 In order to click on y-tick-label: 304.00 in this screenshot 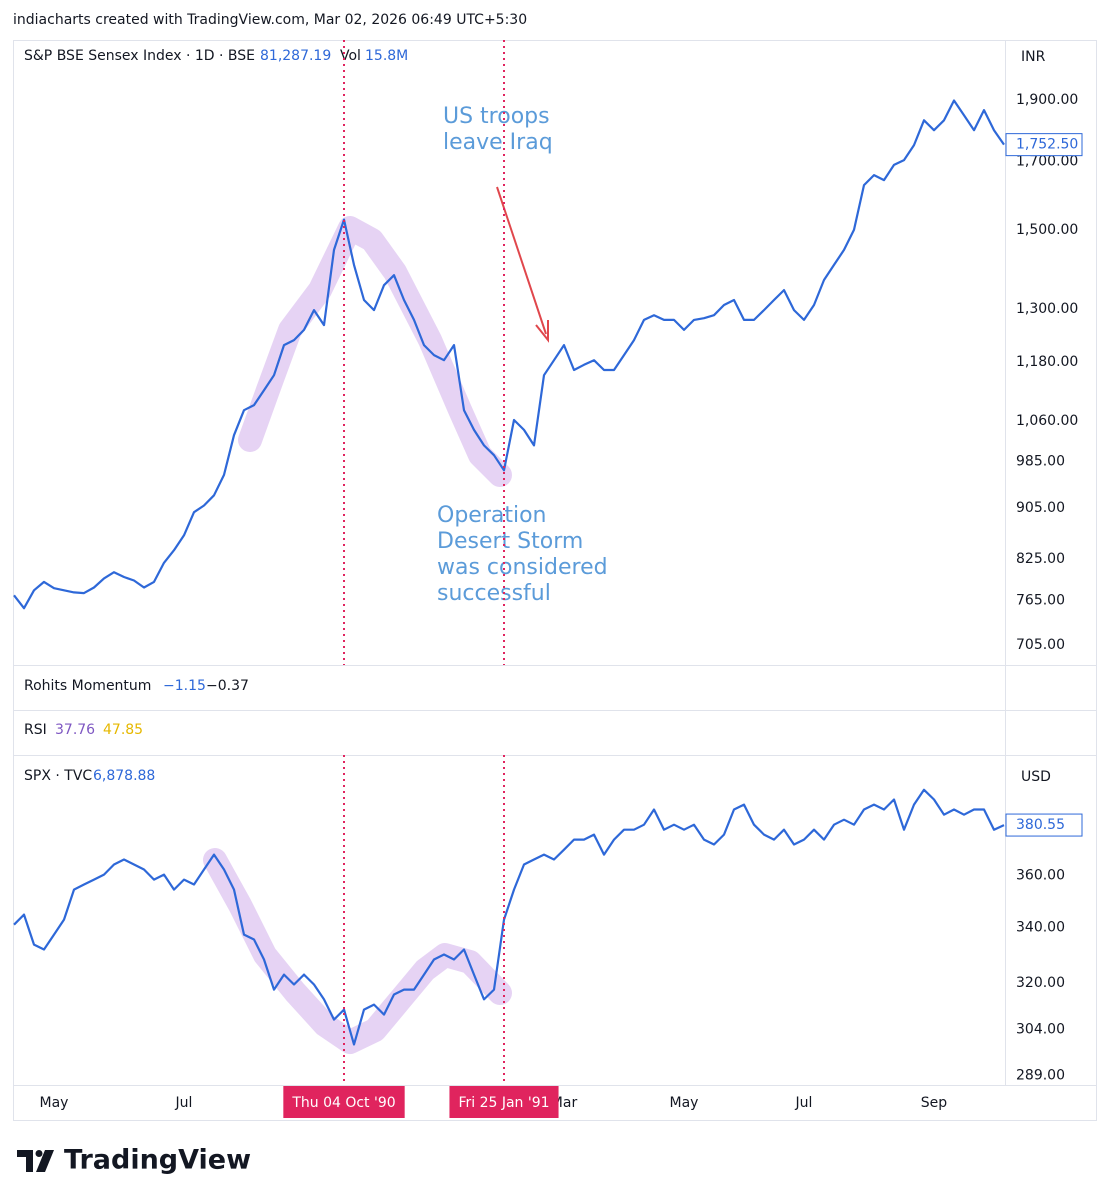, I will do `click(1040, 1029)`.